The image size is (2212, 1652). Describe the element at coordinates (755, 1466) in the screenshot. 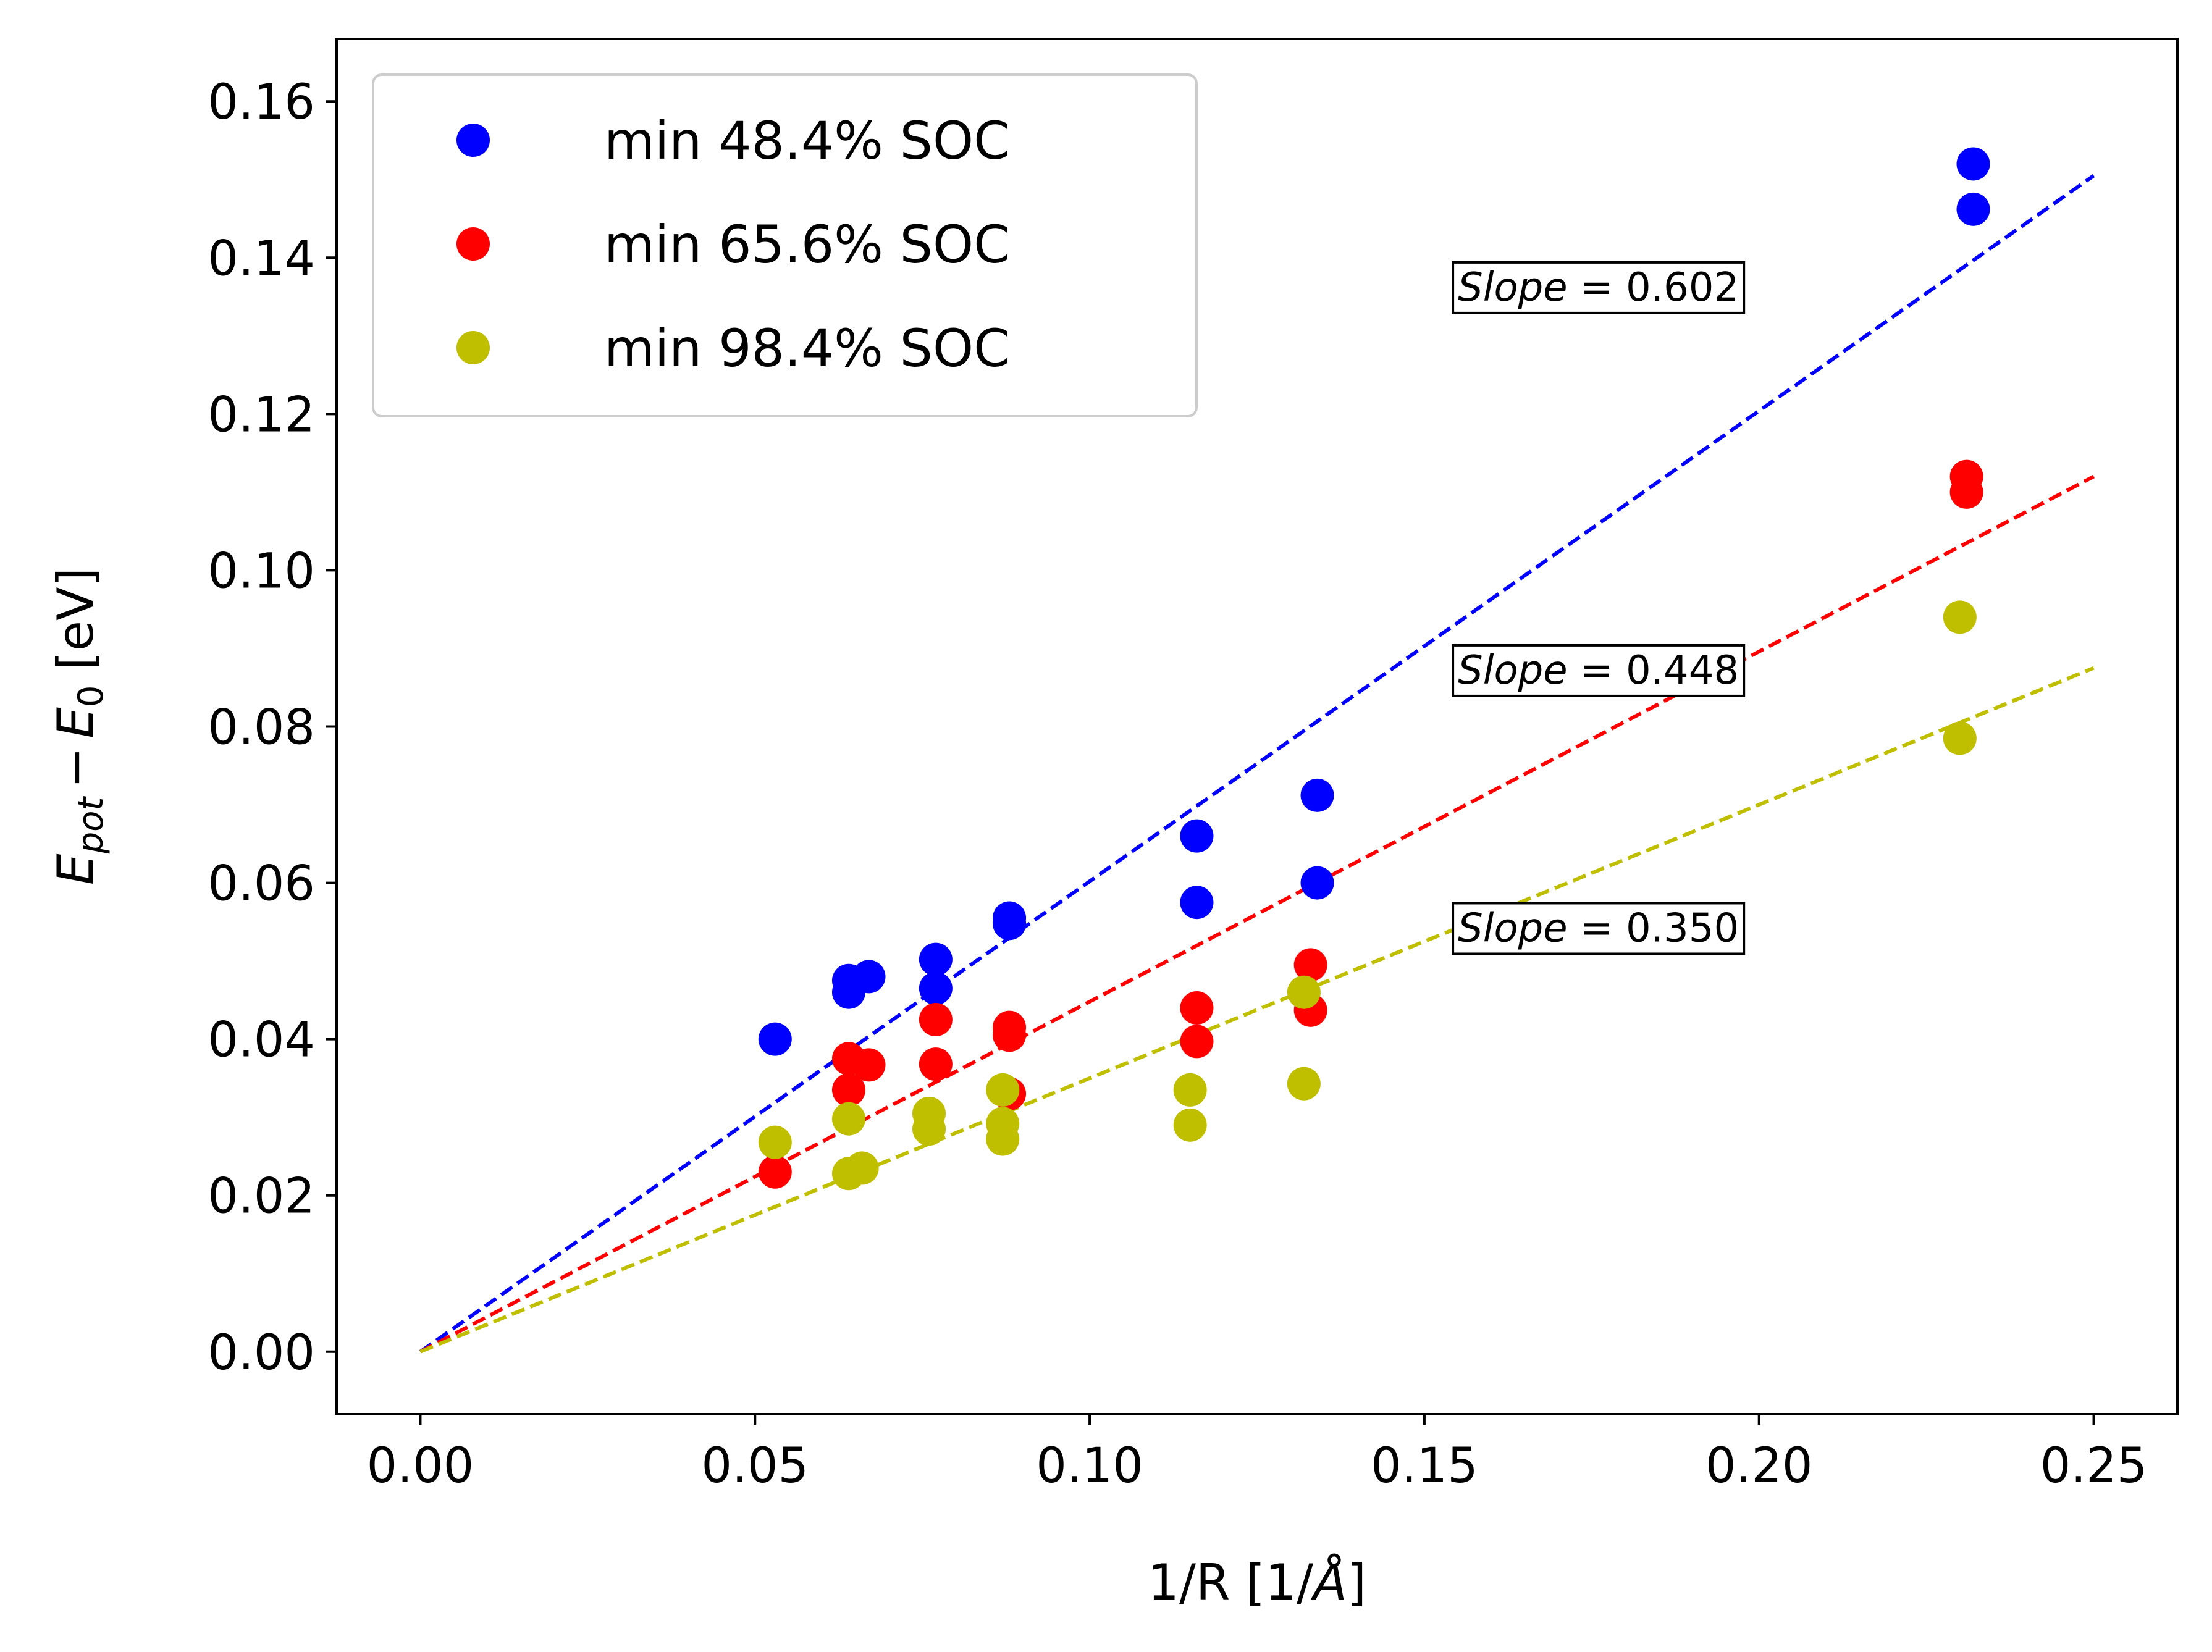

I see `x-tick-label: 0.05` at that location.